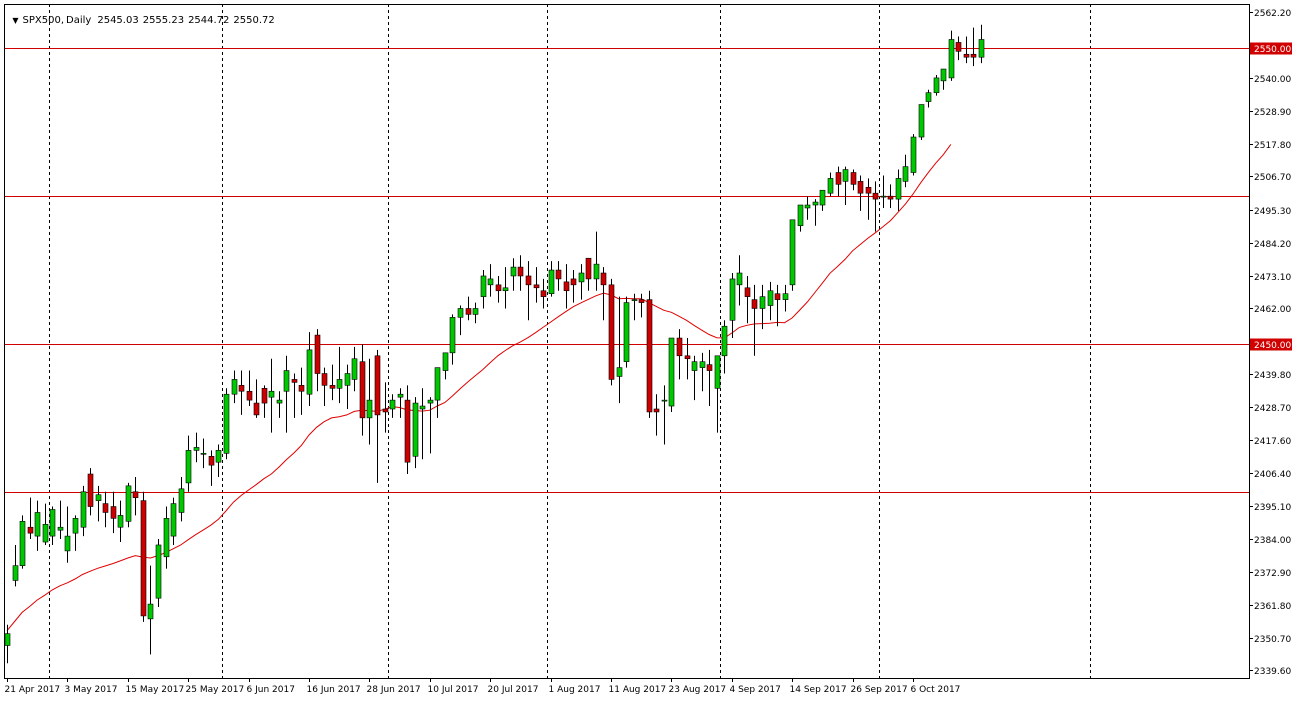 This screenshot has width=1294, height=702. I want to click on price-tick-label: 2406.40, so click(1272, 475).